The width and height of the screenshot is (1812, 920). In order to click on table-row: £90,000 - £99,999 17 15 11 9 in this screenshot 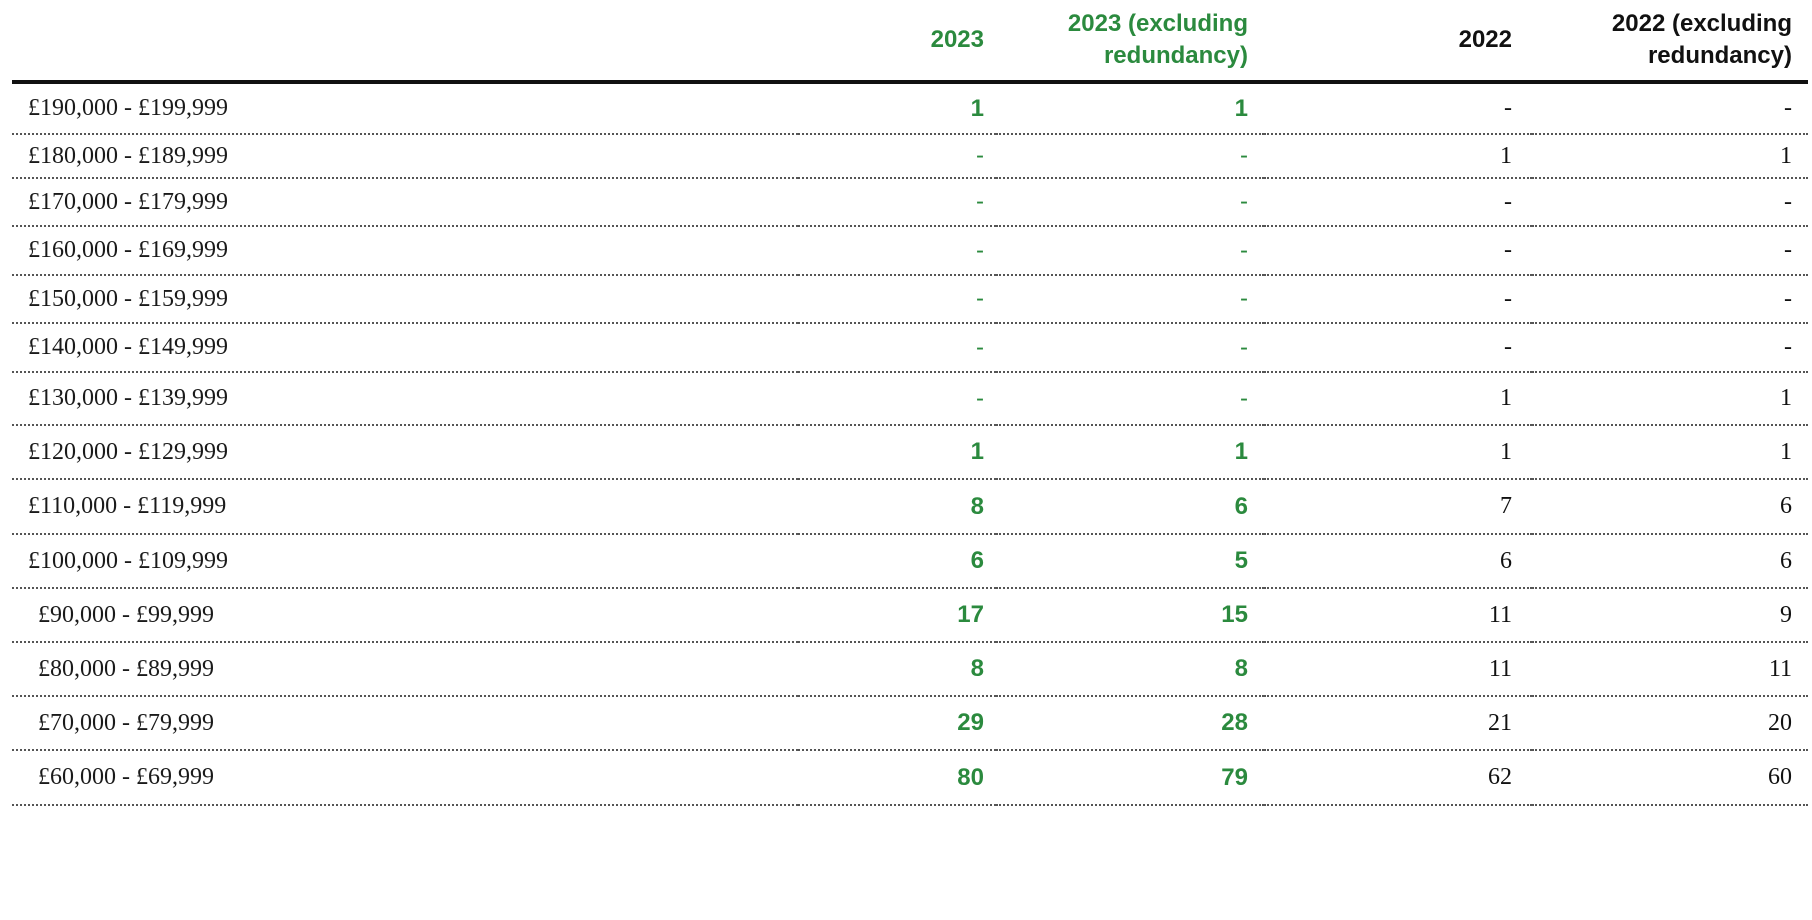, I will do `click(910, 615)`.